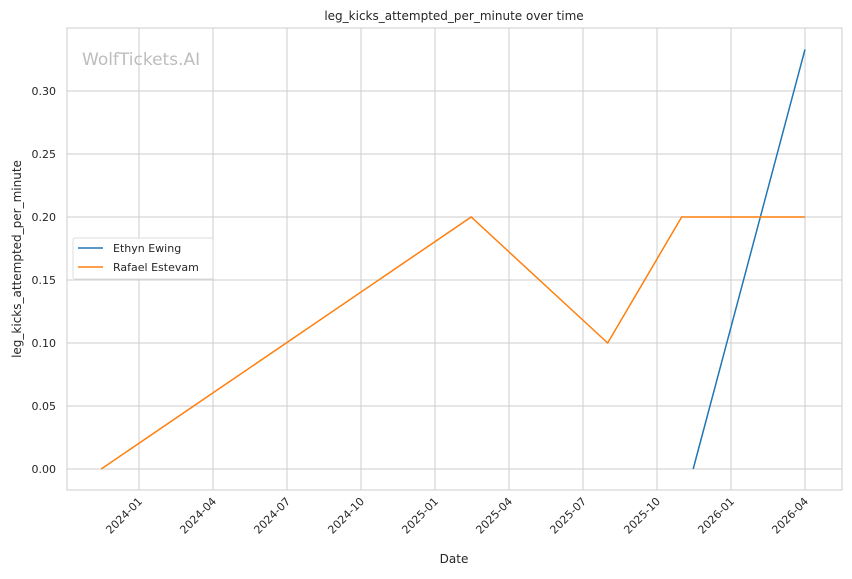 The image size is (852, 579). Describe the element at coordinates (642, 516) in the screenshot. I see `x-tick-label: 2025-10` at that location.